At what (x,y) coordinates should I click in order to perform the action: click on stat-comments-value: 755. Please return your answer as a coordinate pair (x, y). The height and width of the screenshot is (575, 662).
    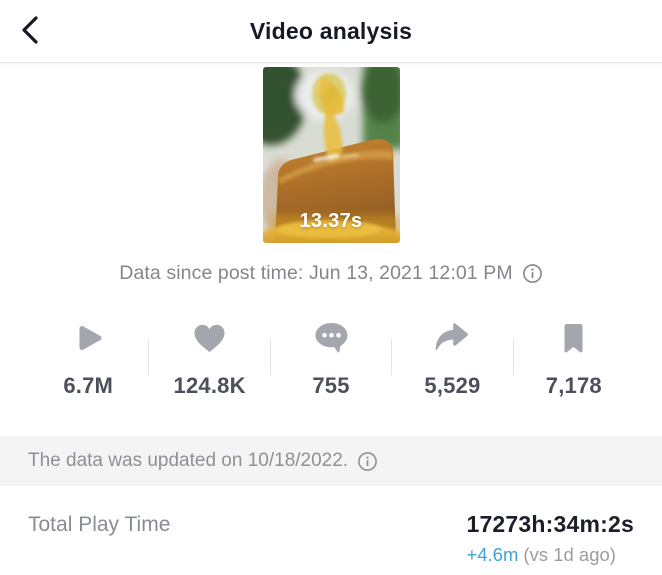
    Looking at the image, I should click on (331, 385).